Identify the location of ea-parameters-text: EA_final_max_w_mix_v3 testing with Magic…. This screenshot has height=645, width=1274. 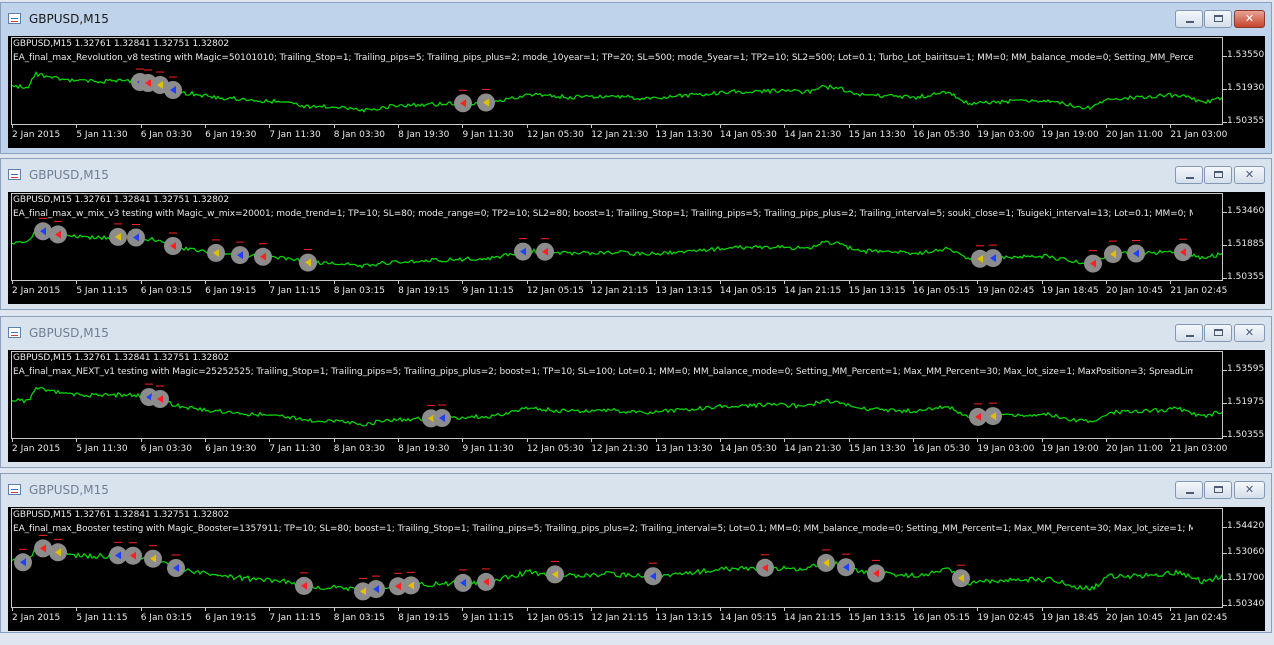
(603, 214).